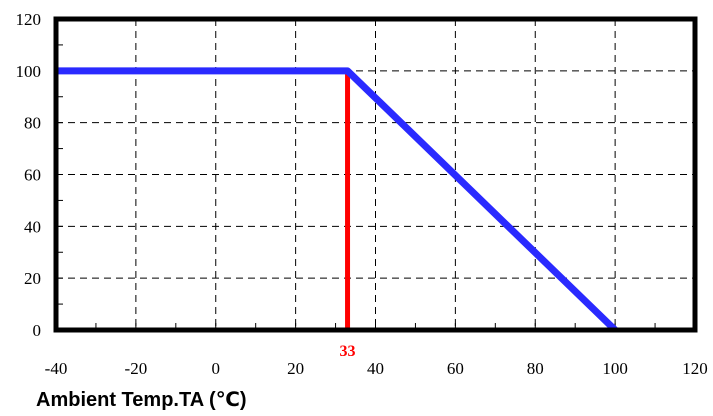  What do you see at coordinates (615, 368) in the screenshot?
I see `x-tick-label: 100` at bounding box center [615, 368].